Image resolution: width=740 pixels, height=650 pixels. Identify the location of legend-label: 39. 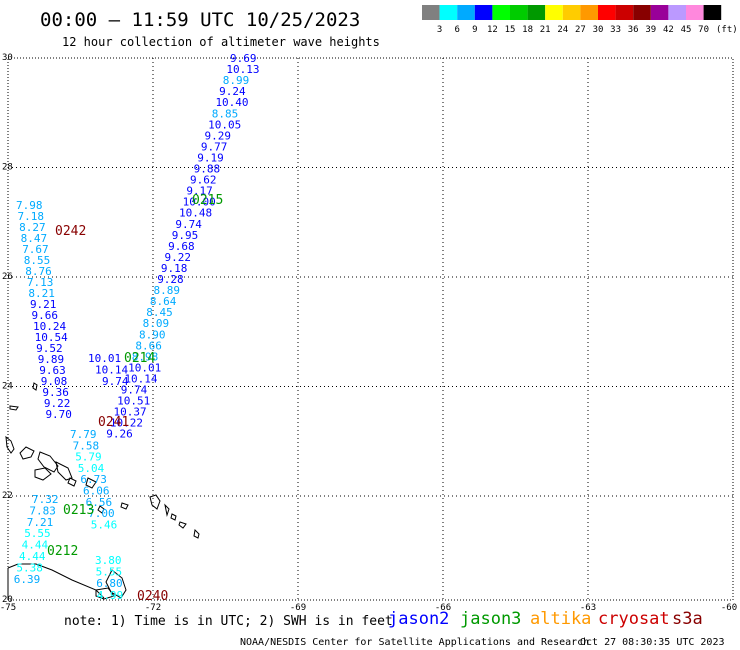
(650, 30).